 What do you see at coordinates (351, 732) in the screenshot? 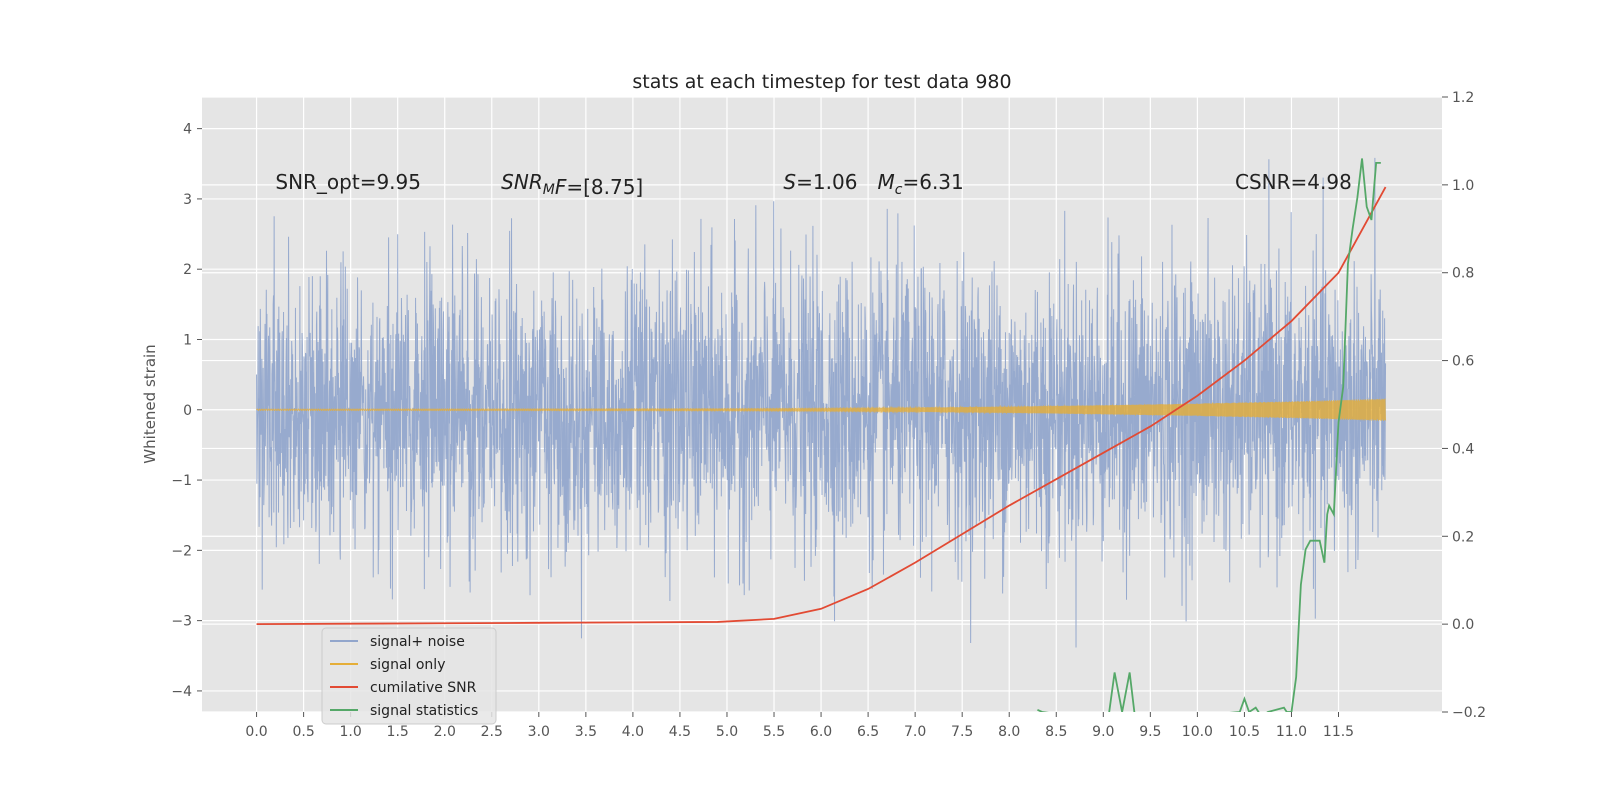
I see `x-tick-label-2: 1.0` at bounding box center [351, 732].